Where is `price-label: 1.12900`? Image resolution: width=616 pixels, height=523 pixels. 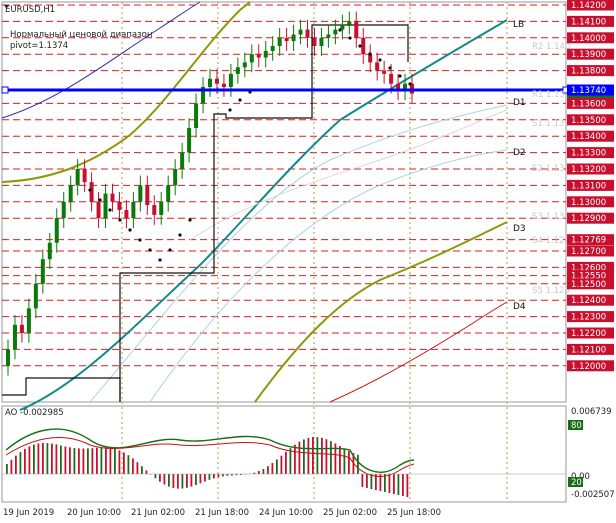
price-label: 1.12900 is located at coordinates (588, 219).